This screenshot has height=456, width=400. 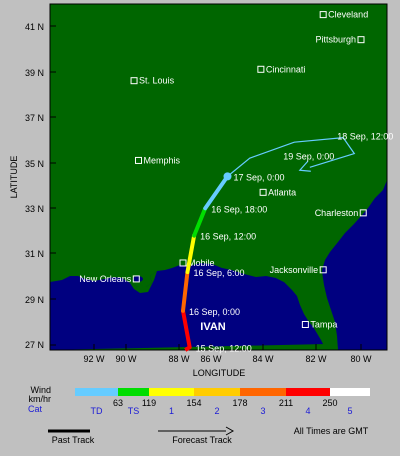 I want to click on category-label: 2, so click(x=216, y=411).